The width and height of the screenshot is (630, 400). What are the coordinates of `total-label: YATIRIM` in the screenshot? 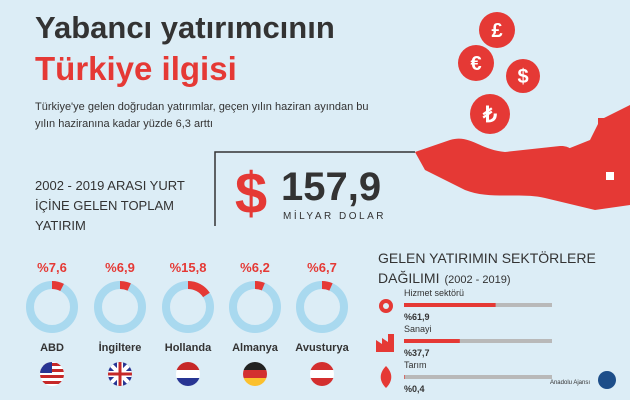 It's located at (60, 225).